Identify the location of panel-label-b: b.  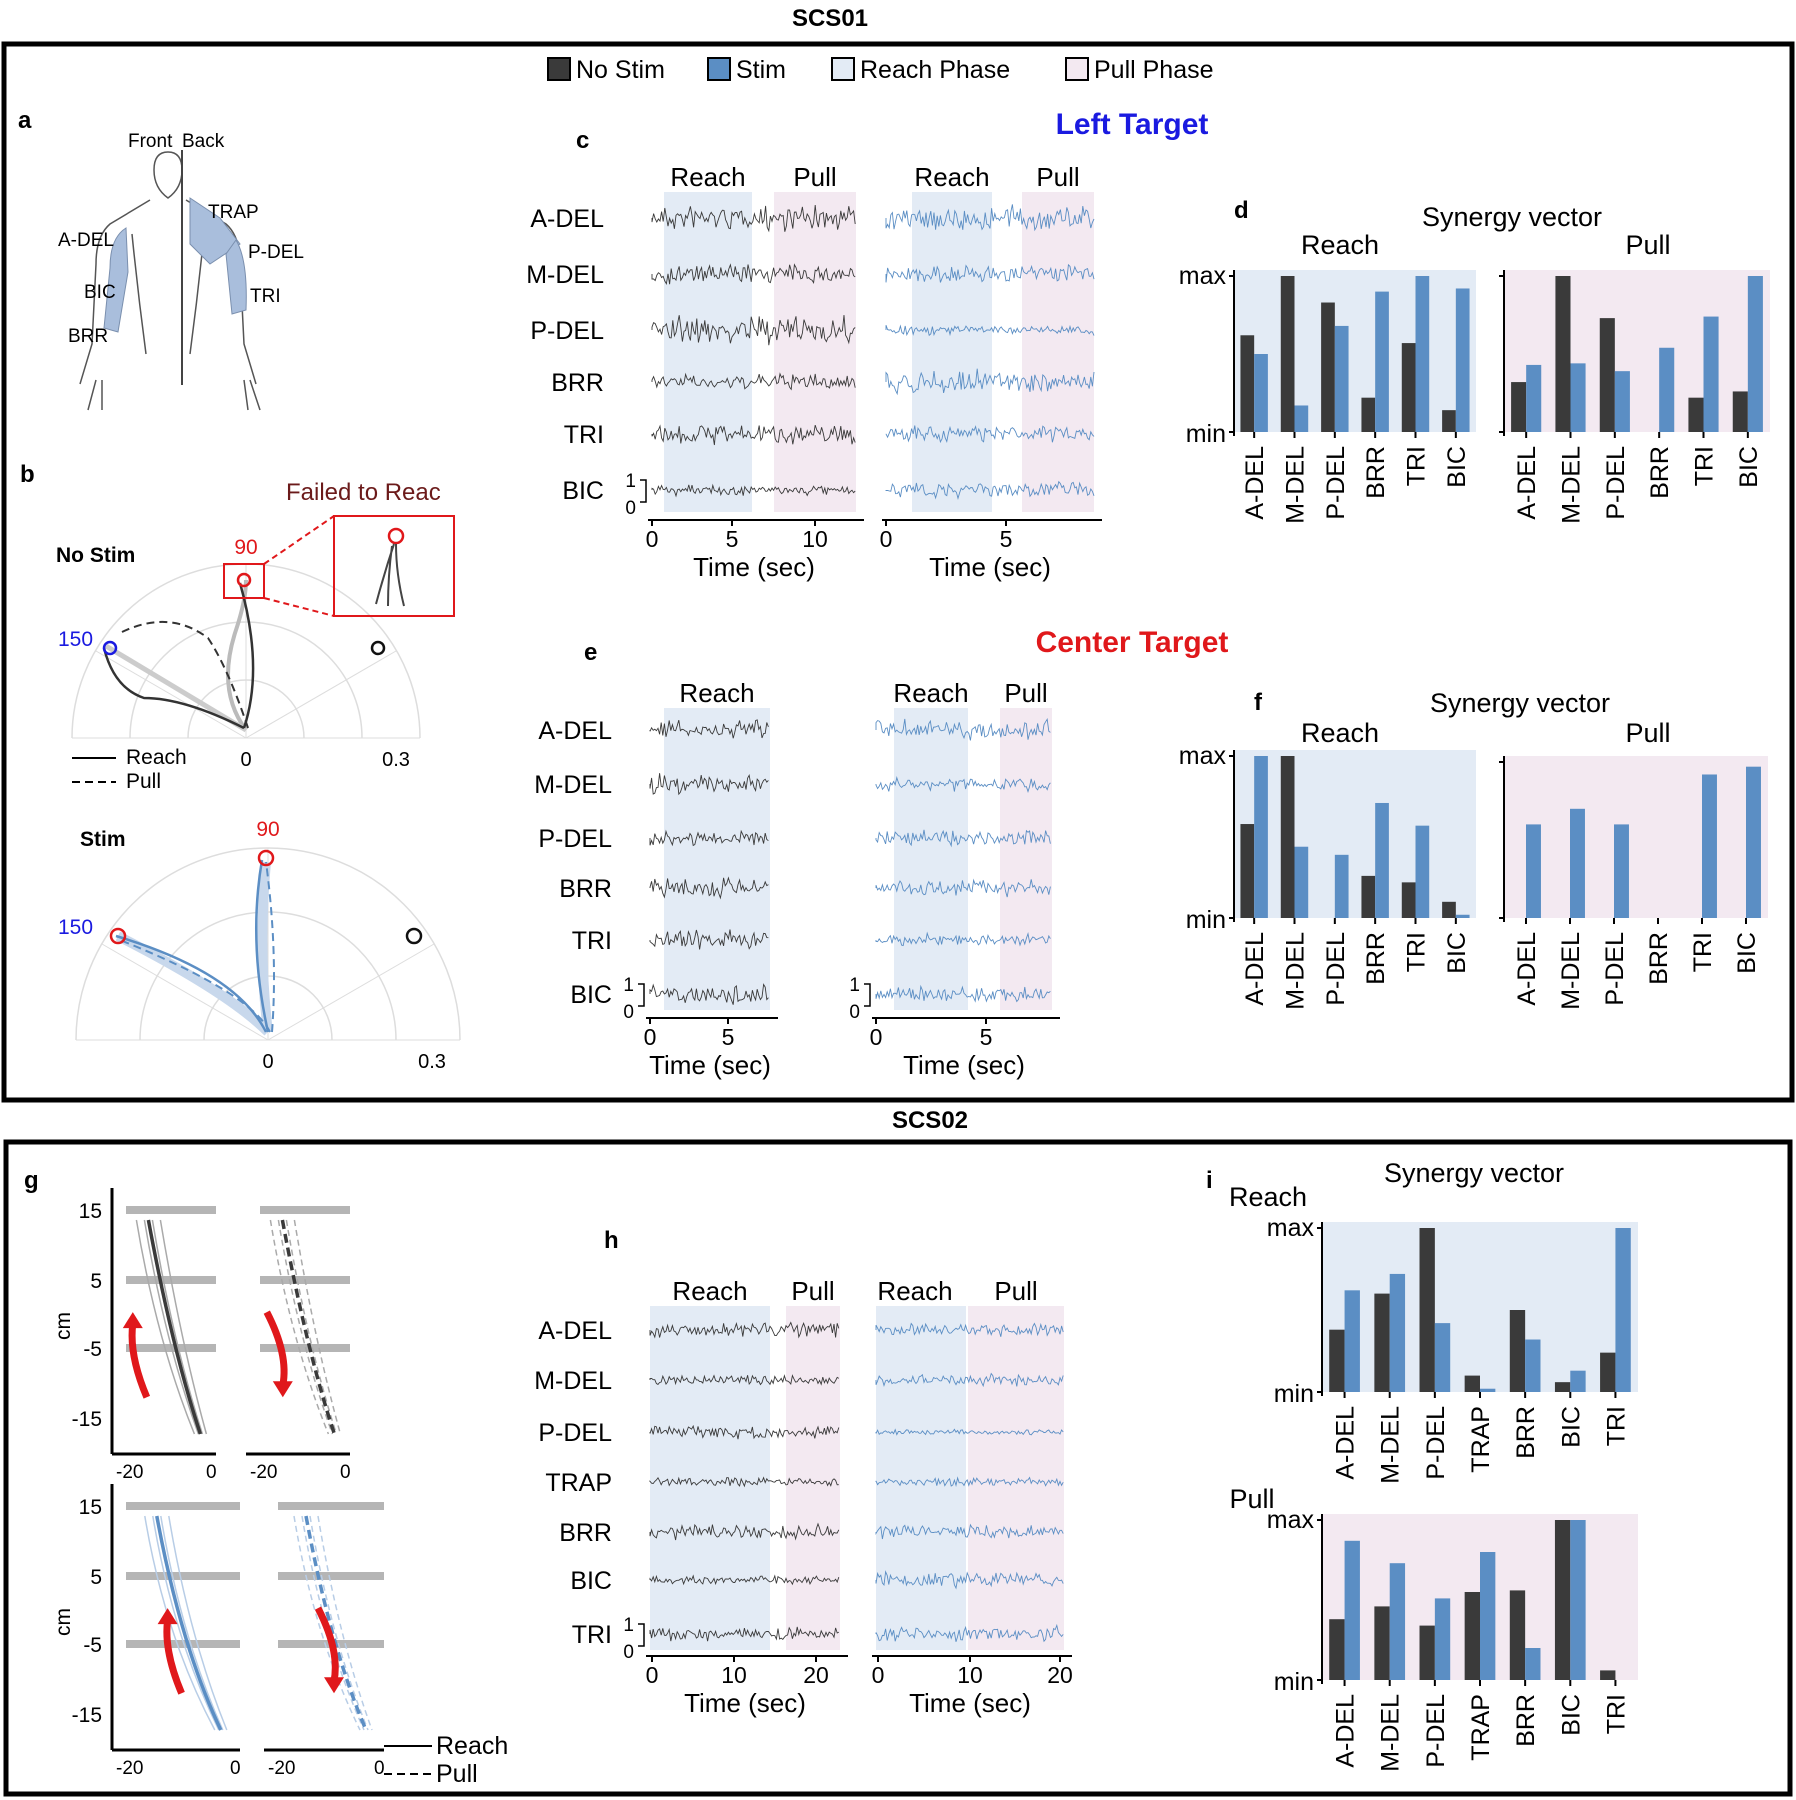
(27, 474).